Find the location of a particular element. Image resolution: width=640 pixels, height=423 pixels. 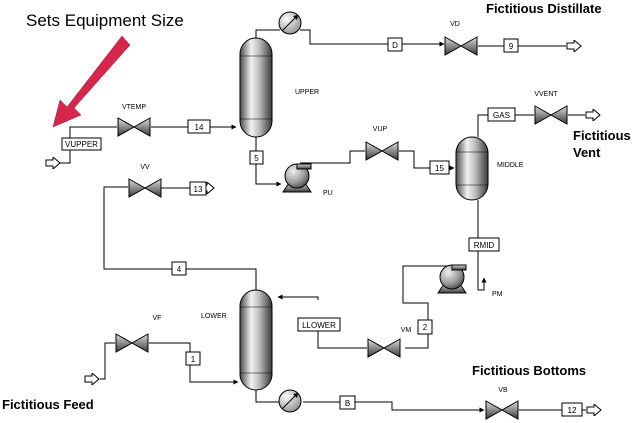

valve-label-vf: VF is located at coordinates (157, 318).